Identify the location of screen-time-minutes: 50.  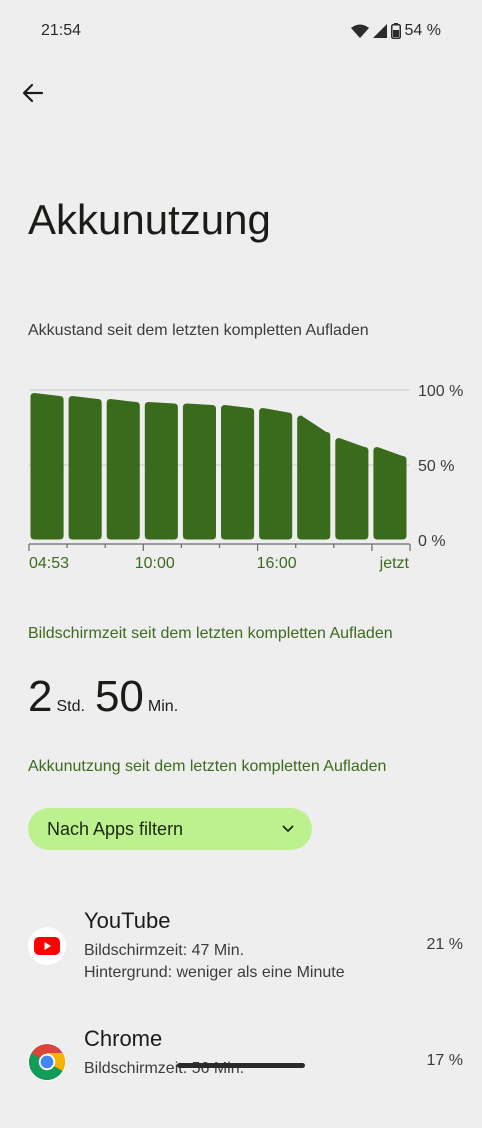
(119, 696).